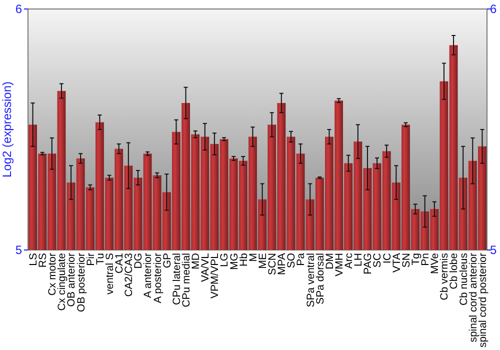 Image resolution: width=500 pixels, height=350 pixels. Describe the element at coordinates (464, 279) in the screenshot. I see `x-tick-label: Cb nucleus` at that location.